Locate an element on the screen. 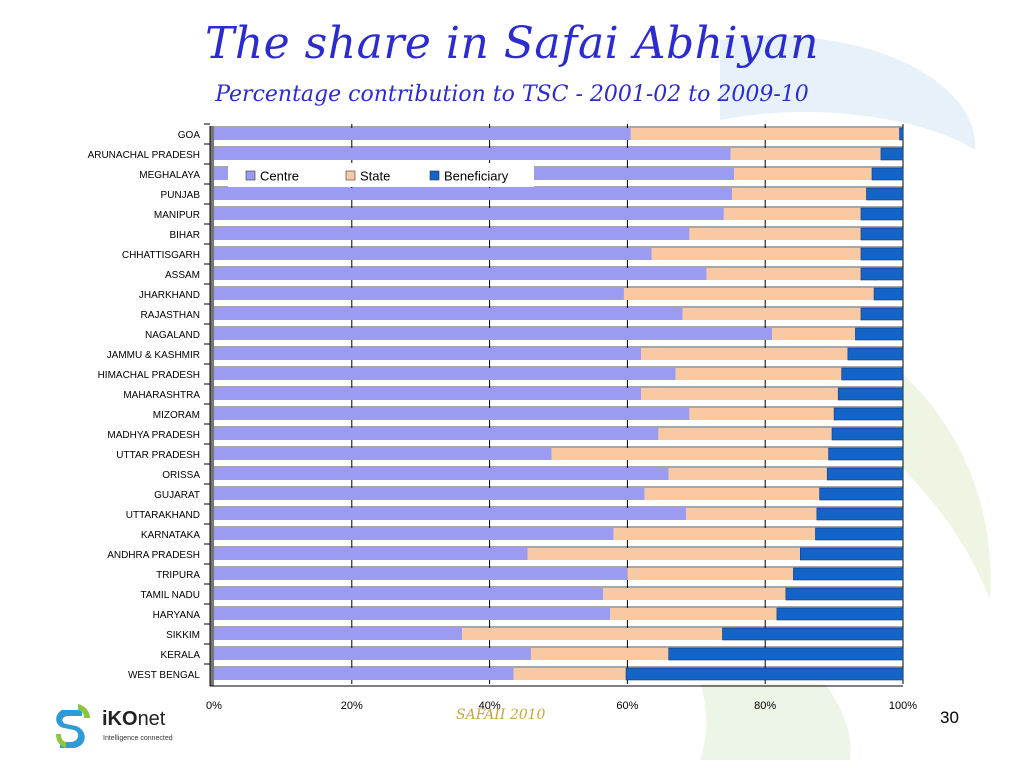  category-label: ARUNACHAL PRADESH is located at coordinates (144, 155).